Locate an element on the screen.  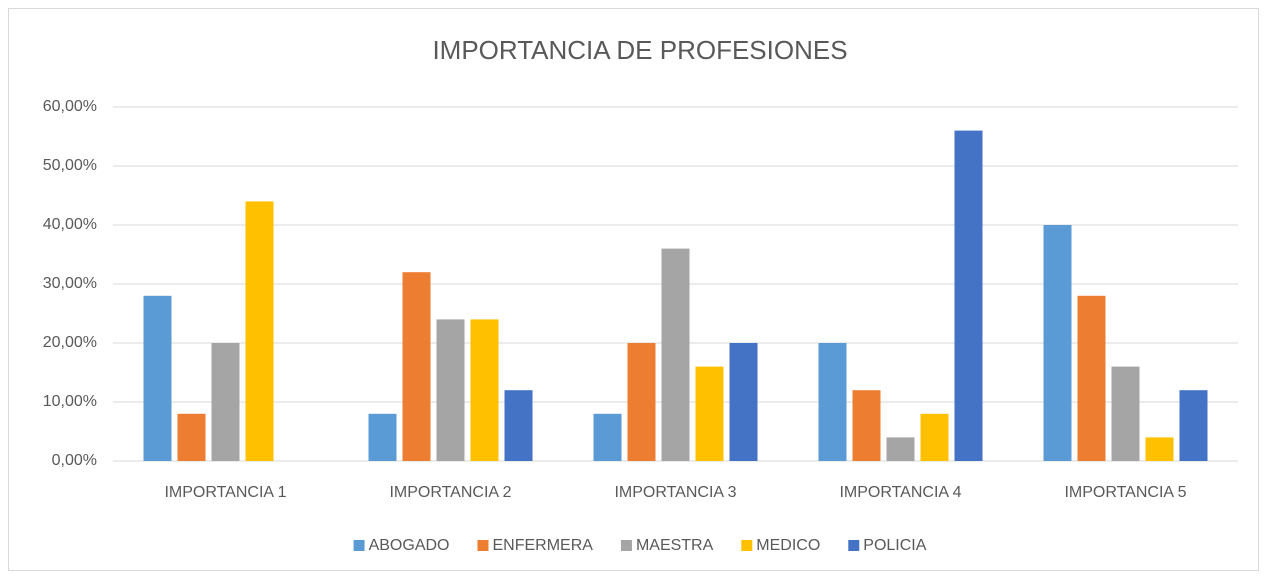
legend-label: ABOGADO is located at coordinates (409, 545).